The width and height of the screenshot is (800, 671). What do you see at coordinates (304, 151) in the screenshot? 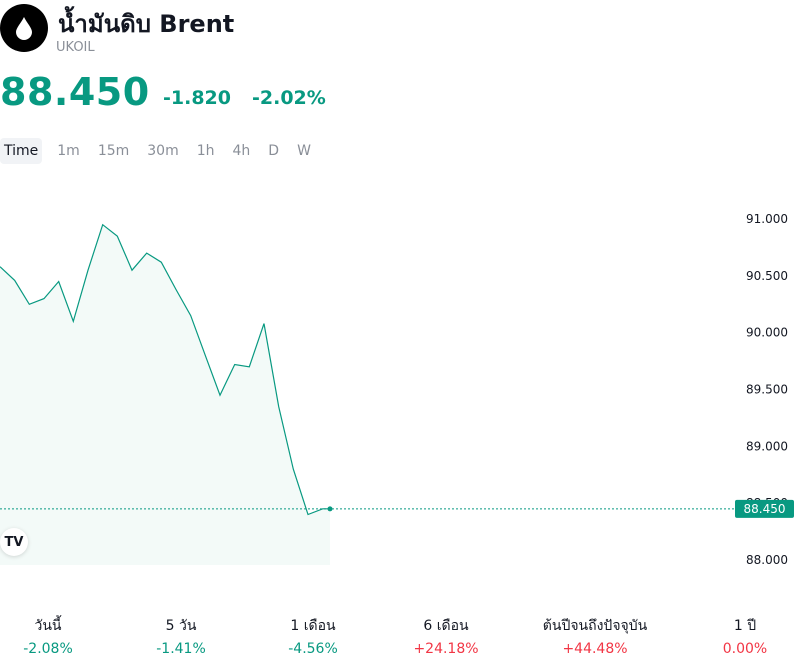
I see `tab-w: W` at bounding box center [304, 151].